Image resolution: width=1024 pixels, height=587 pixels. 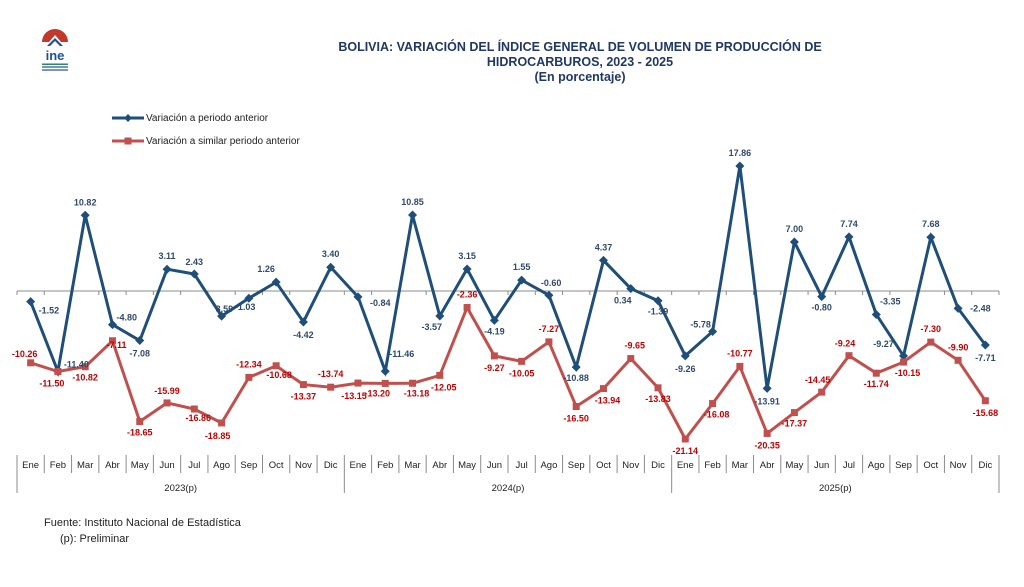 I want to click on month-label: Jun, so click(x=821, y=465).